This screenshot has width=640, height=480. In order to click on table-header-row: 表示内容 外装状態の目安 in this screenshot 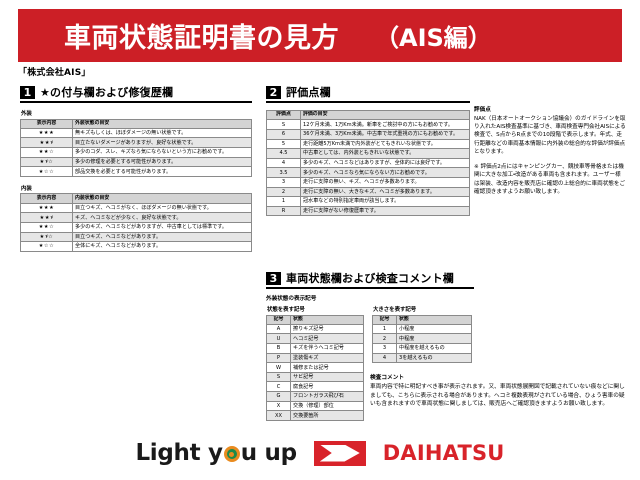, I will do `click(136, 123)`.